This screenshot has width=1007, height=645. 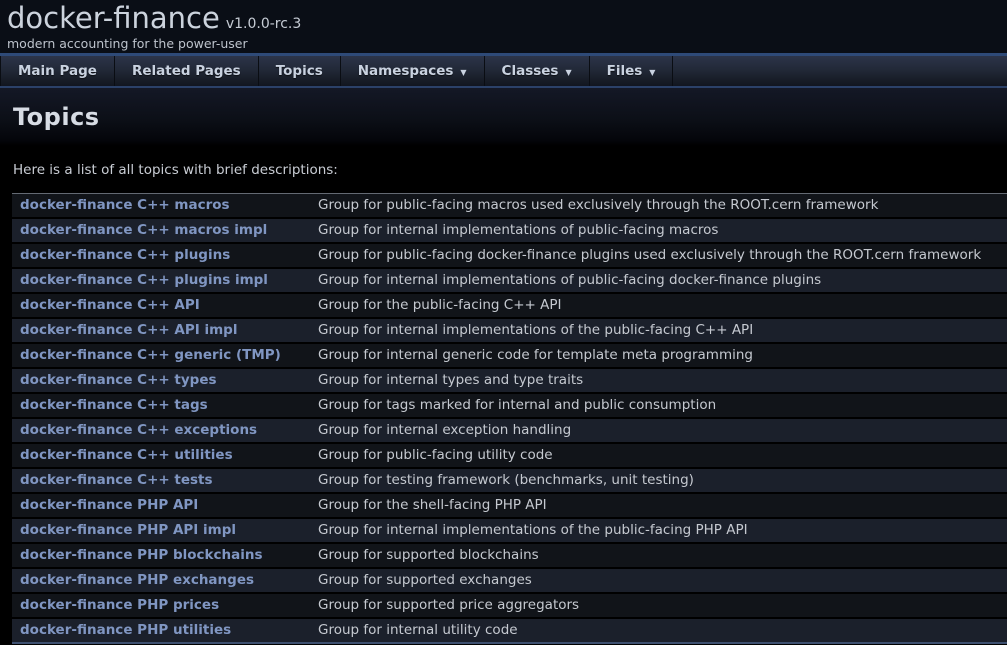 I want to click on topic-entry-cell: docker-finance PHP utilities, so click(x=161, y=630).